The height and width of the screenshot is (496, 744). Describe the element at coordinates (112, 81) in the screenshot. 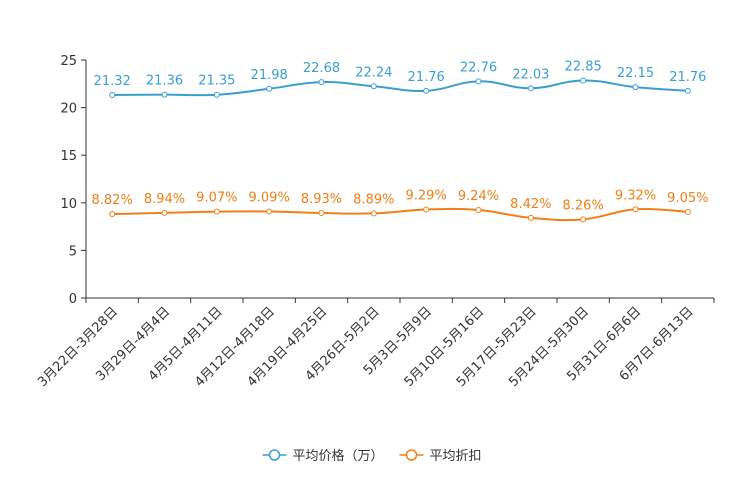

I see `data-label: 21.32` at that location.